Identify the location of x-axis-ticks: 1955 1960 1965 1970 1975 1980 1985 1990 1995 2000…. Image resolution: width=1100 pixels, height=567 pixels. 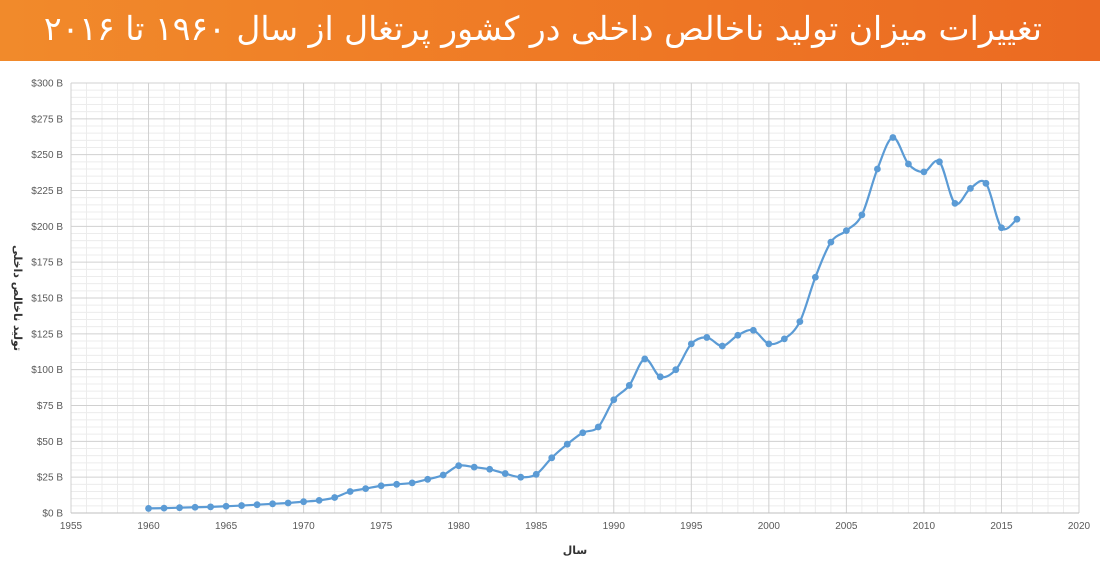
(575, 526).